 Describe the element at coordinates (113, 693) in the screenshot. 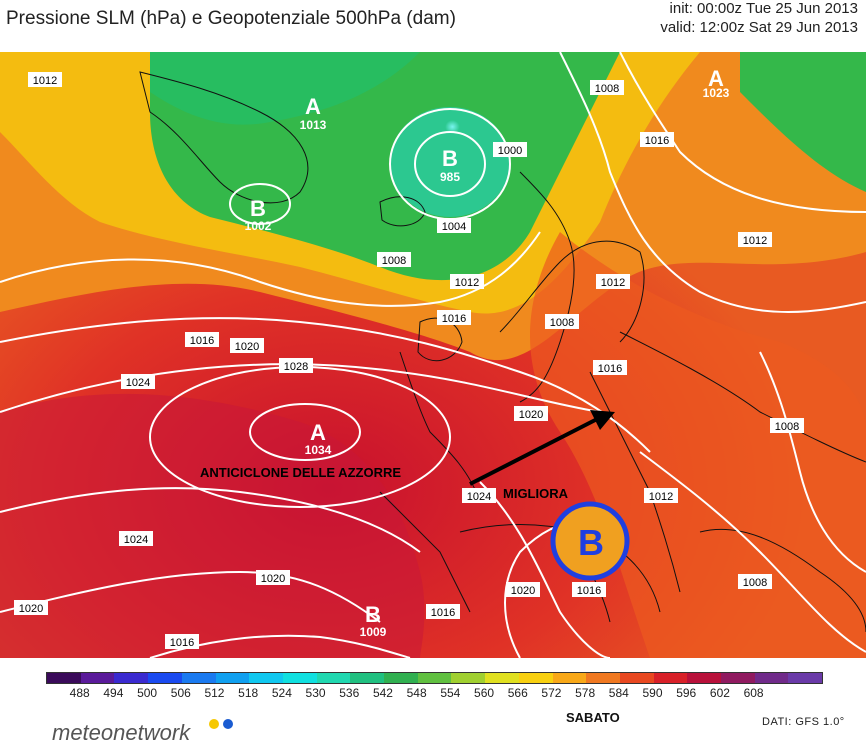

I see `colorbar-tick-label: 494` at that location.